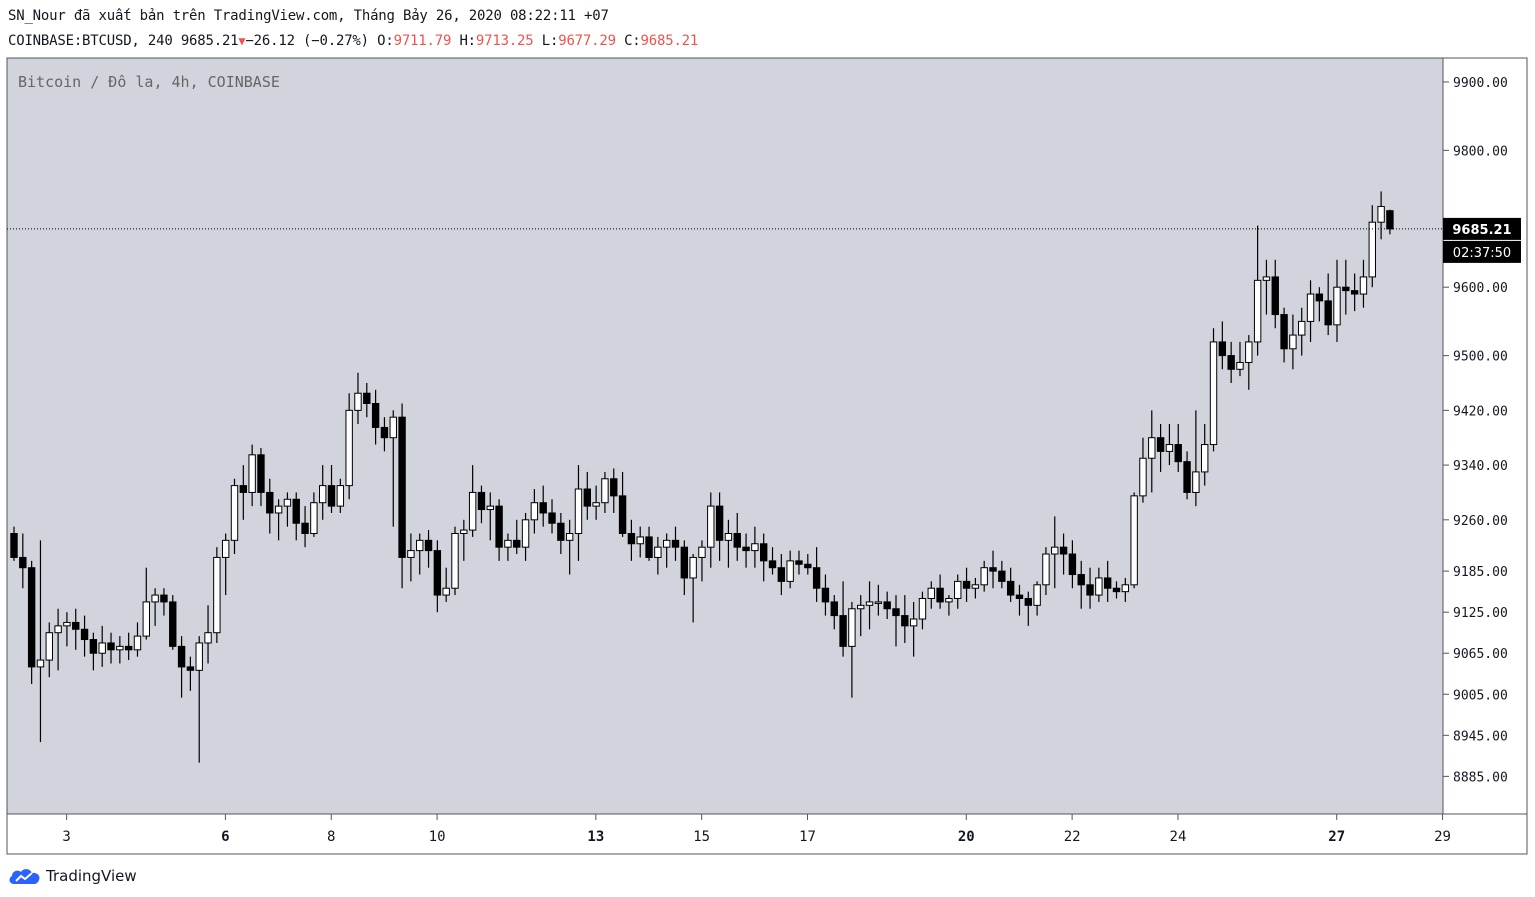 The image size is (1535, 897). Describe the element at coordinates (225, 837) in the screenshot. I see `x-tick-label: 6` at that location.